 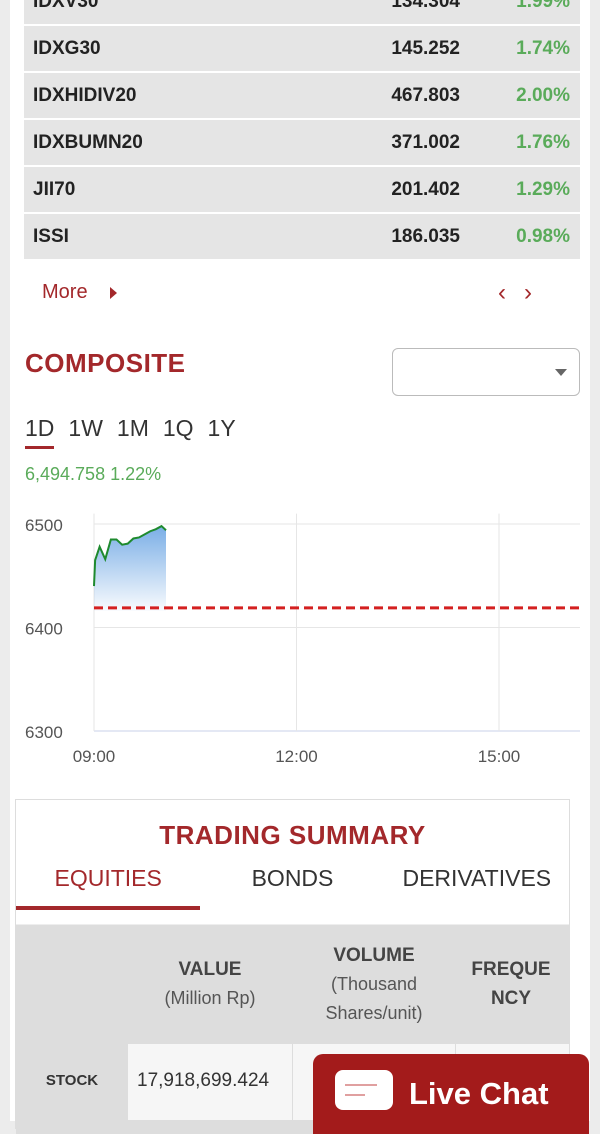 I want to click on index-value: 201.402, so click(x=425, y=189).